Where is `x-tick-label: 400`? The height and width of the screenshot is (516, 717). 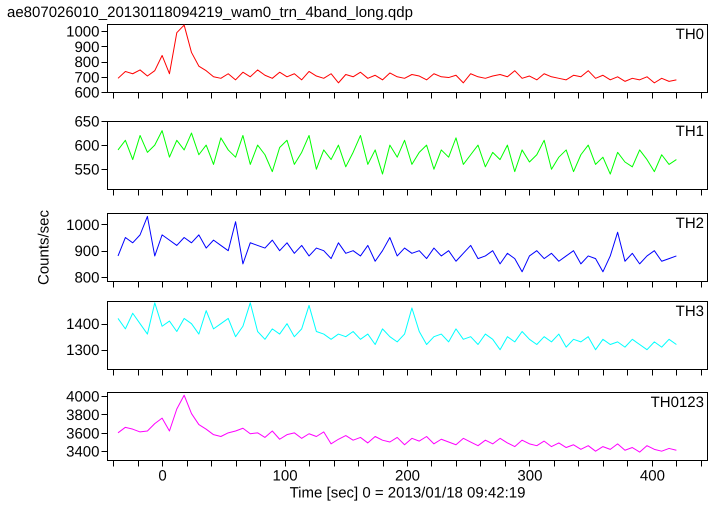 x-tick-label: 400 is located at coordinates (652, 476).